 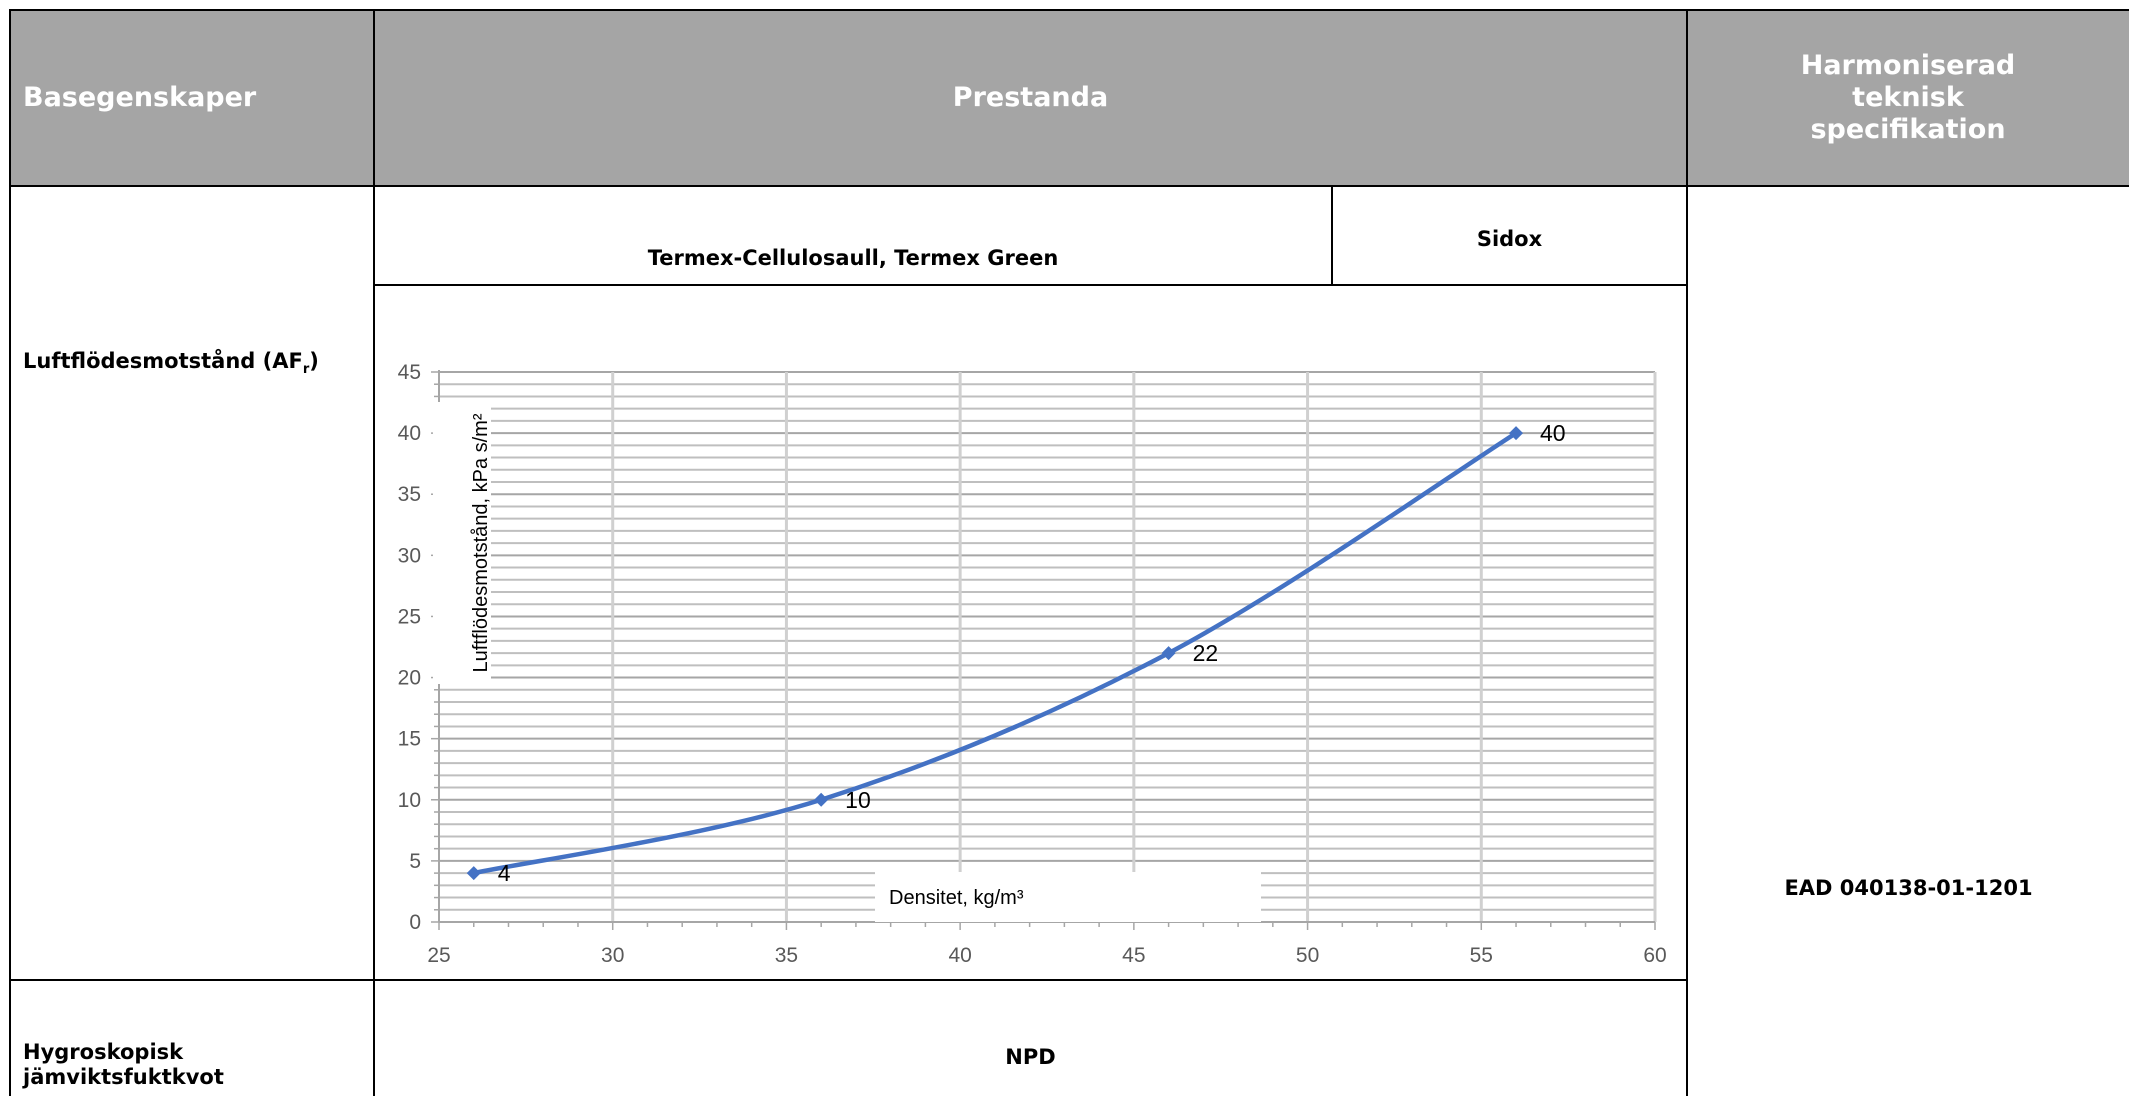 What do you see at coordinates (409, 372) in the screenshot?
I see `y-tick-label: 45` at bounding box center [409, 372].